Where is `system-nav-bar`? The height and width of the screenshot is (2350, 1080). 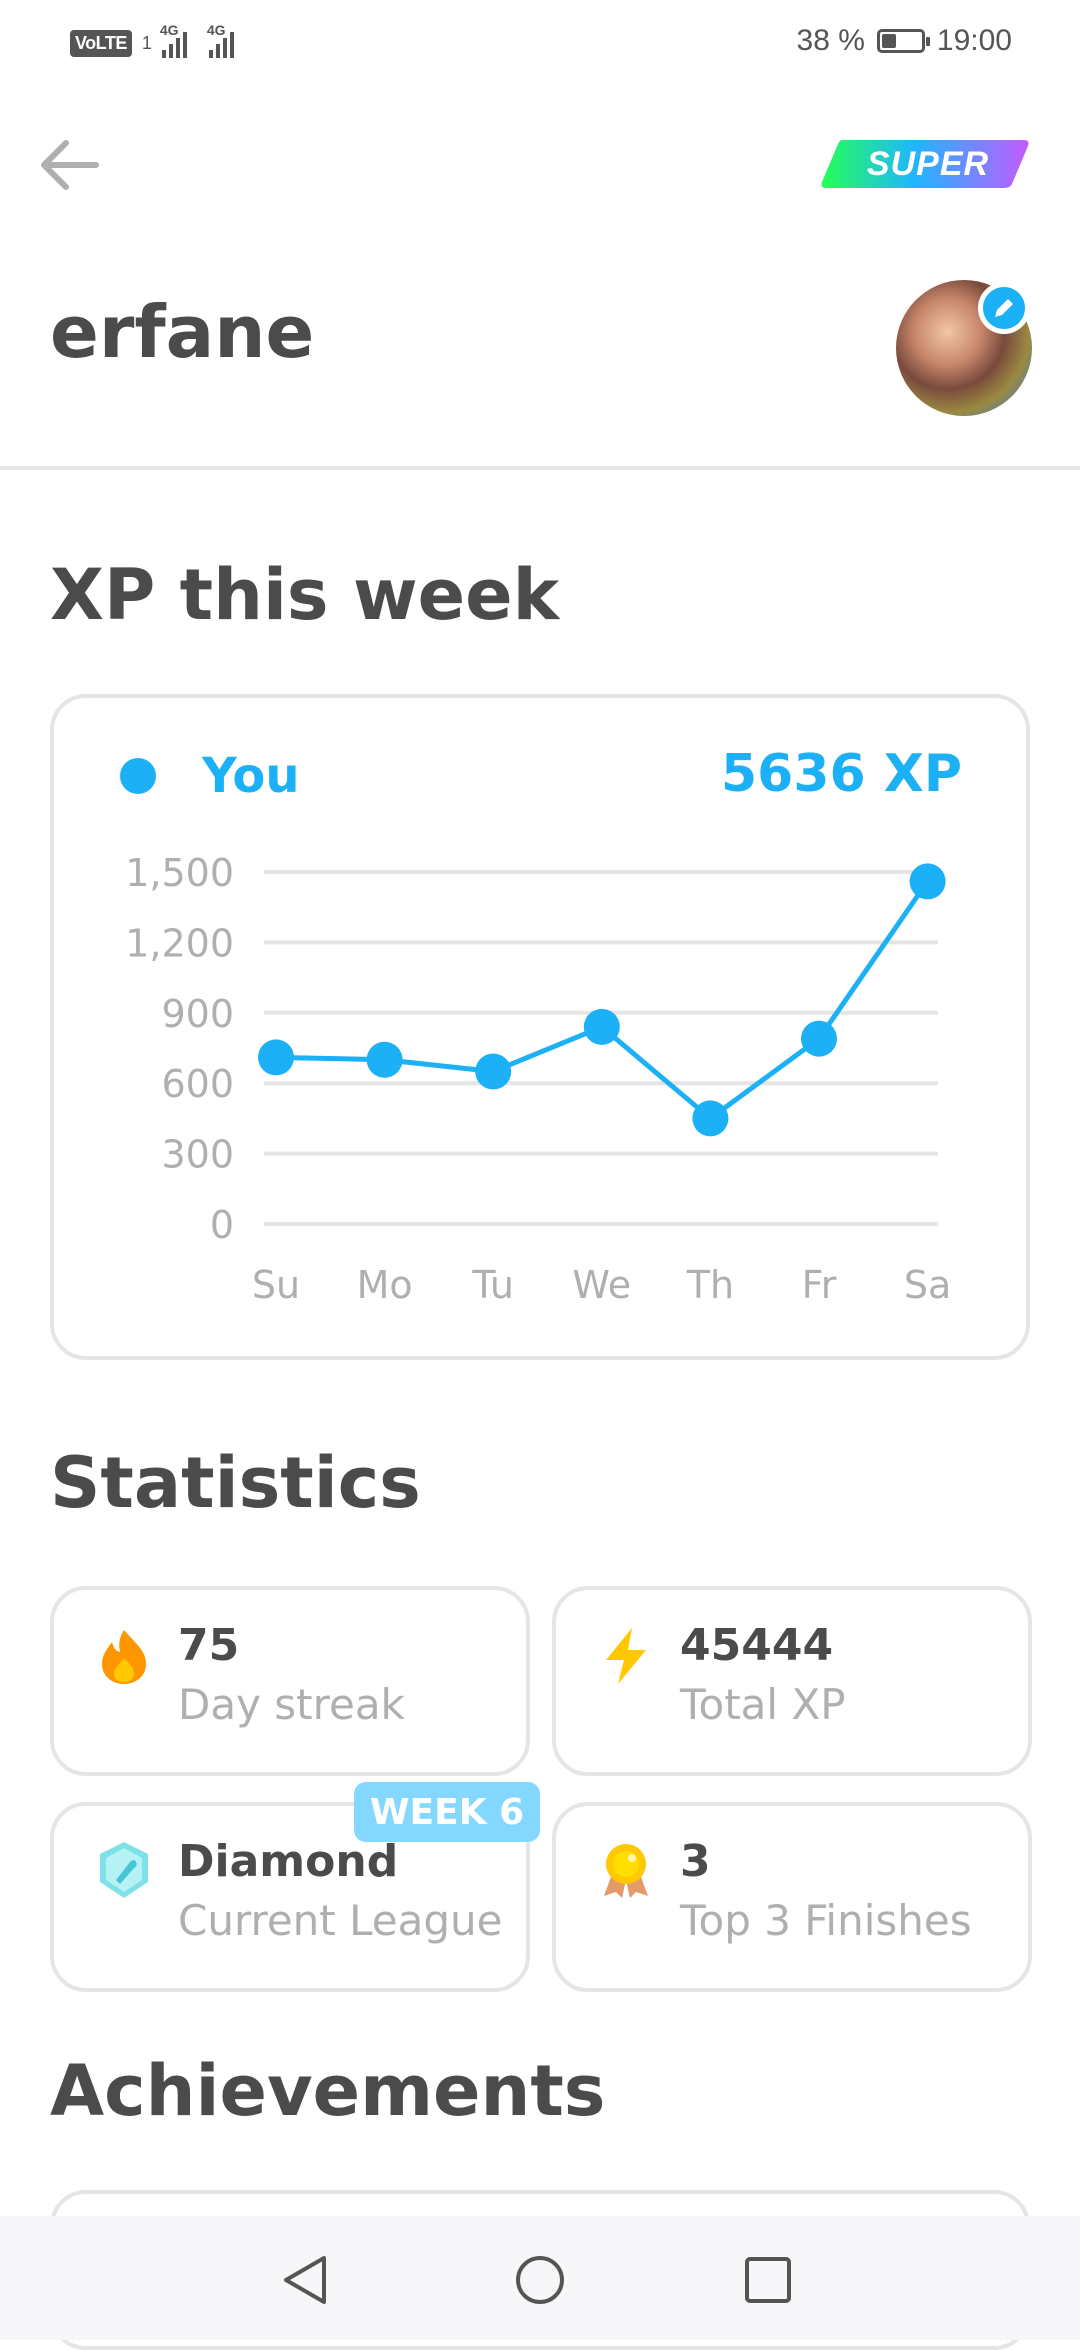
system-nav-bar is located at coordinates (540, 2278).